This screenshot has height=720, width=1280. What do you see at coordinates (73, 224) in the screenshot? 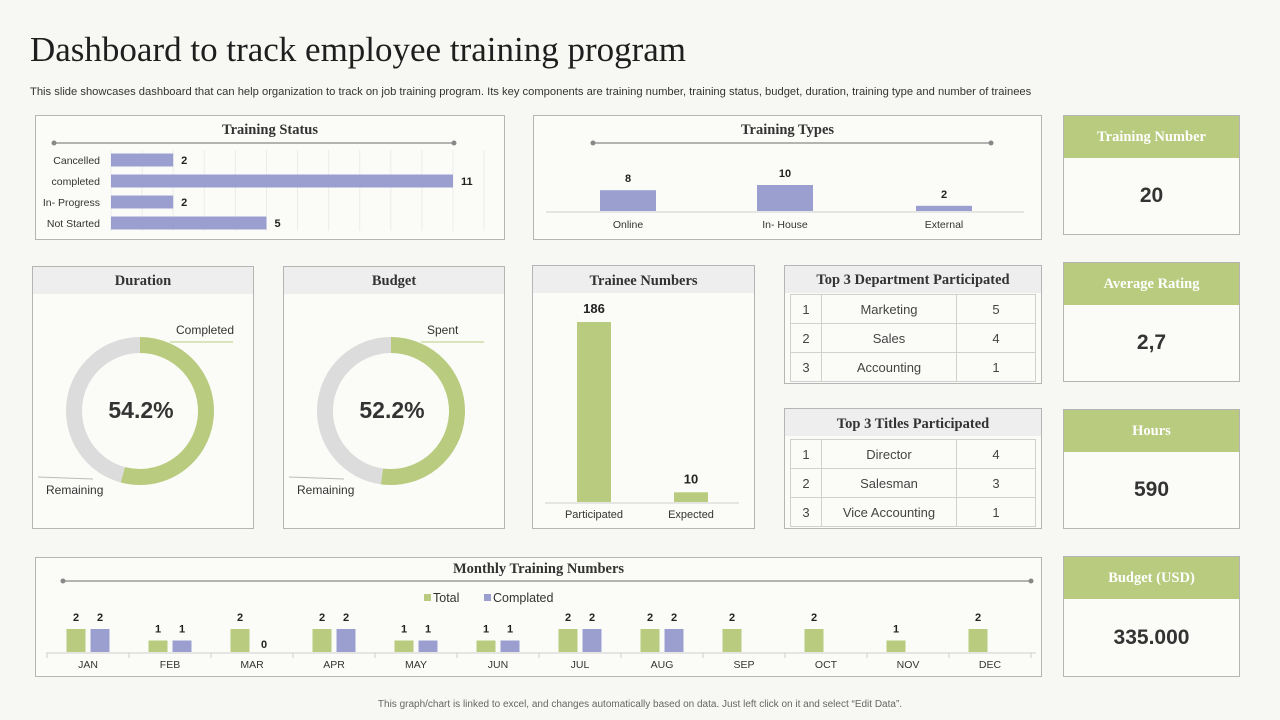
I see `status-category-label: Not Started` at bounding box center [73, 224].